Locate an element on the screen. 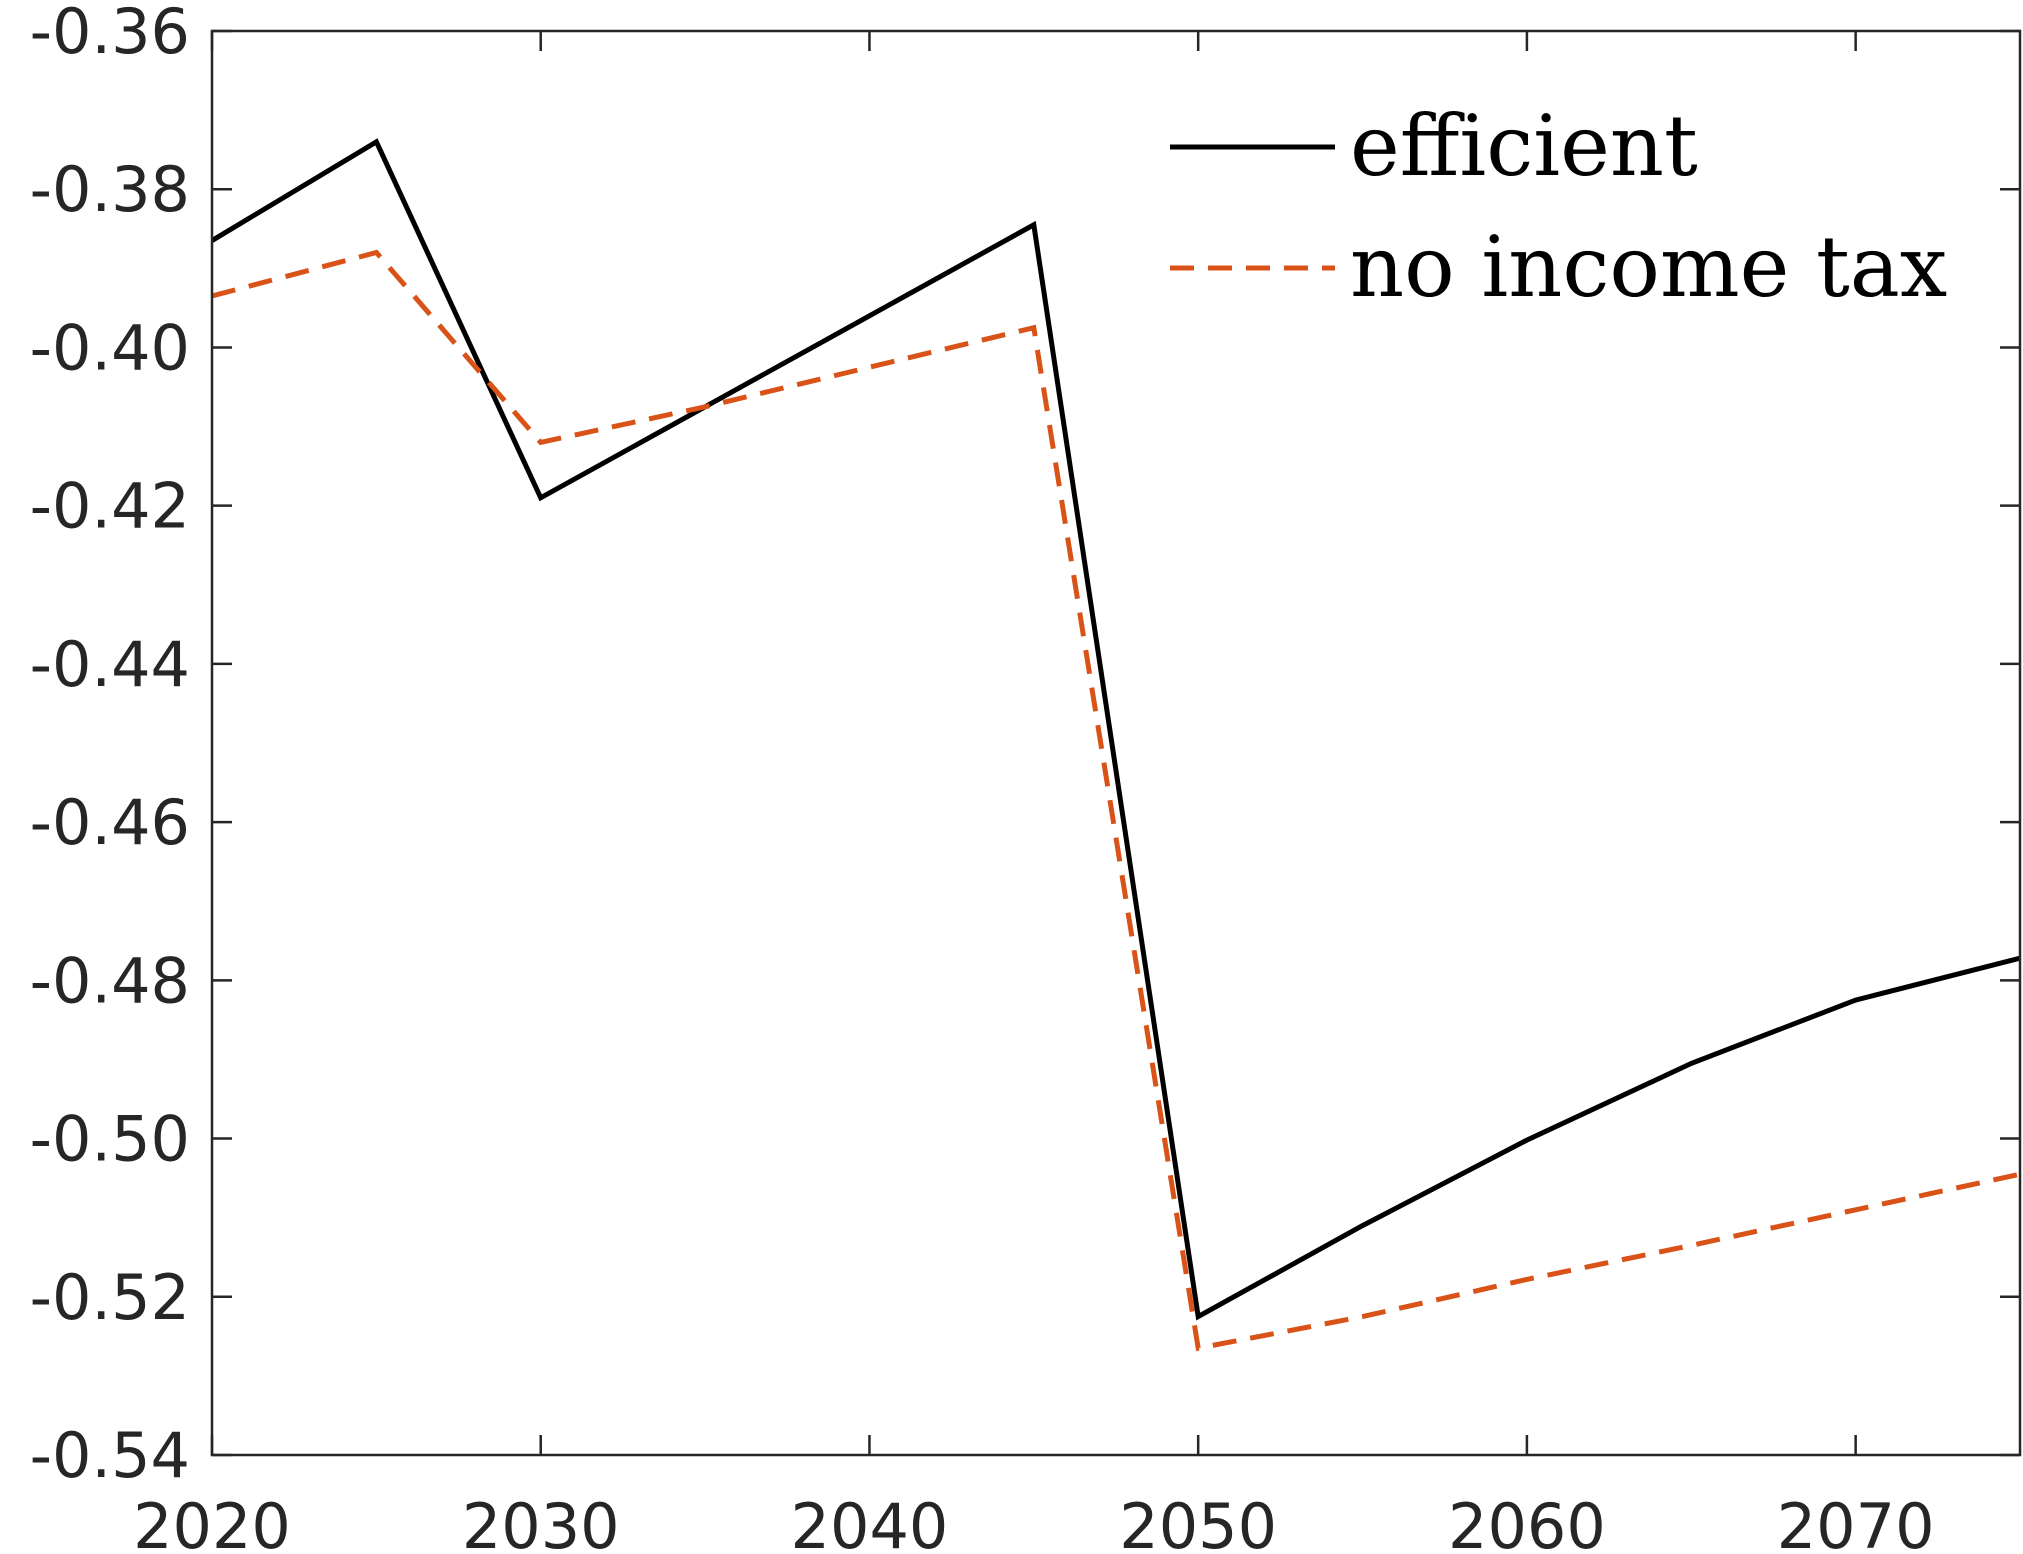 The height and width of the screenshot is (1554, 2023). legend-label-2: no income tax is located at coordinates (1648, 267).